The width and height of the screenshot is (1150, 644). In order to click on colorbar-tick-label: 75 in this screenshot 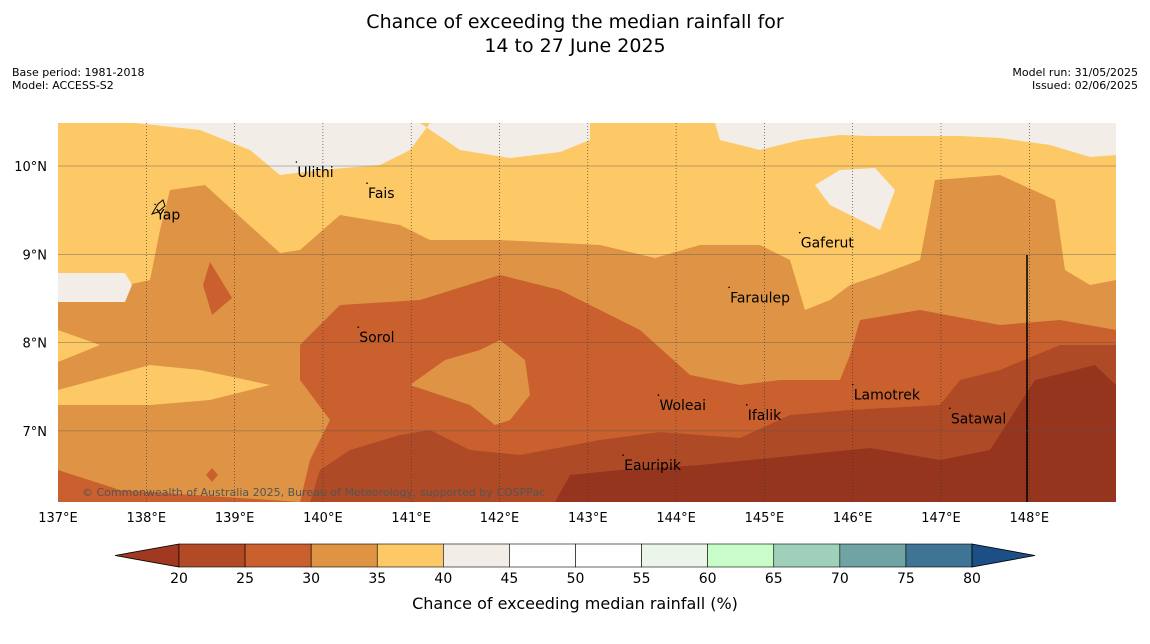, I will do `click(906, 579)`.